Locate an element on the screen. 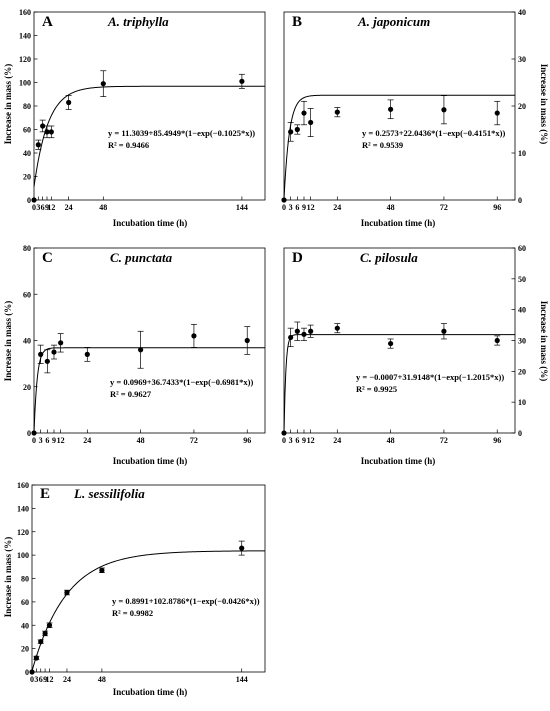 The height and width of the screenshot is (711, 550). panel-c-xlabel: Incubation time (h) is located at coordinates (150, 461).